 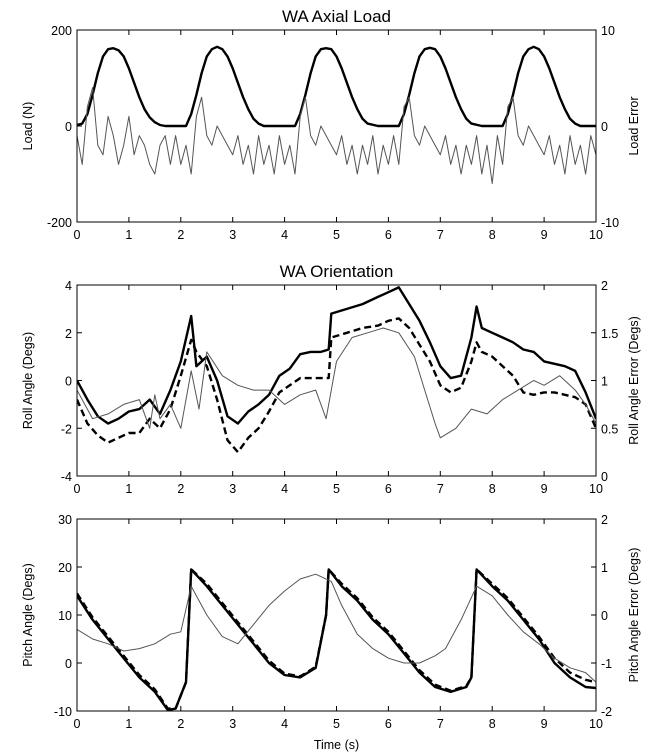 What do you see at coordinates (65, 520) in the screenshot?
I see `y-tick-label: 30` at bounding box center [65, 520].